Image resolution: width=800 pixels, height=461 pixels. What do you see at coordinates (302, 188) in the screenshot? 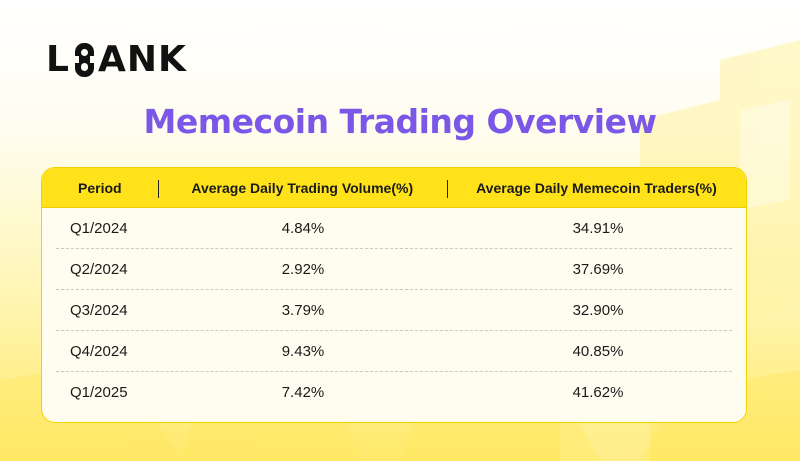
I see `column-header-trading-volume: Average Daily Trading Volume(%)` at bounding box center [302, 188].